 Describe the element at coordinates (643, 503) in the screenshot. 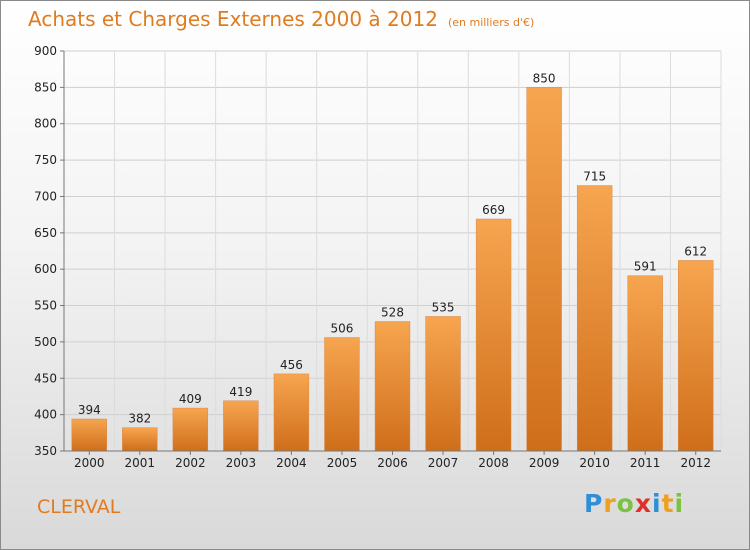

I see `logo-letter: x` at that location.